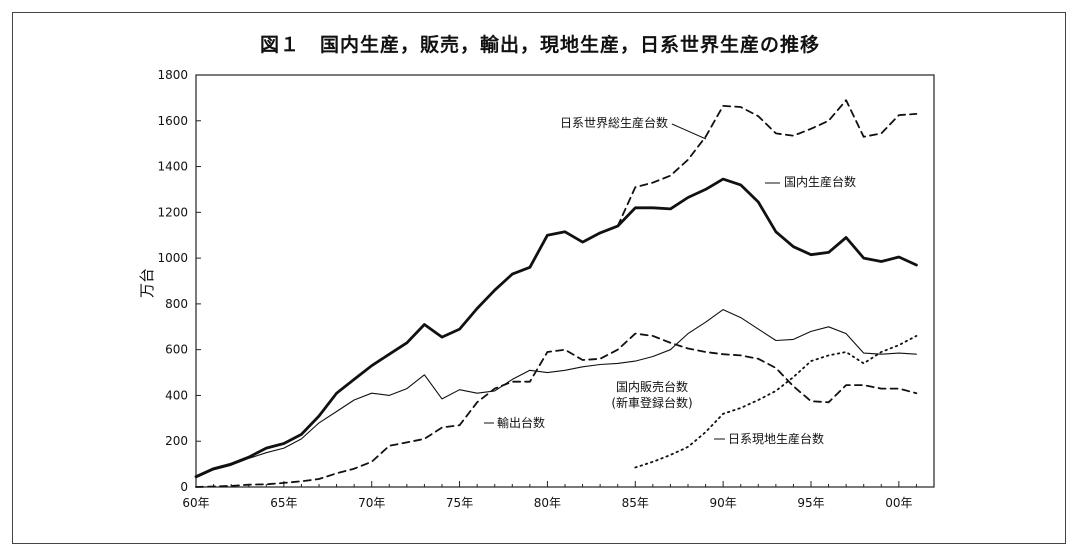 Image resolution: width=1080 pixels, height=560 pixels. What do you see at coordinates (371, 503) in the screenshot?
I see `x-tick-label: 70年` at bounding box center [371, 503].